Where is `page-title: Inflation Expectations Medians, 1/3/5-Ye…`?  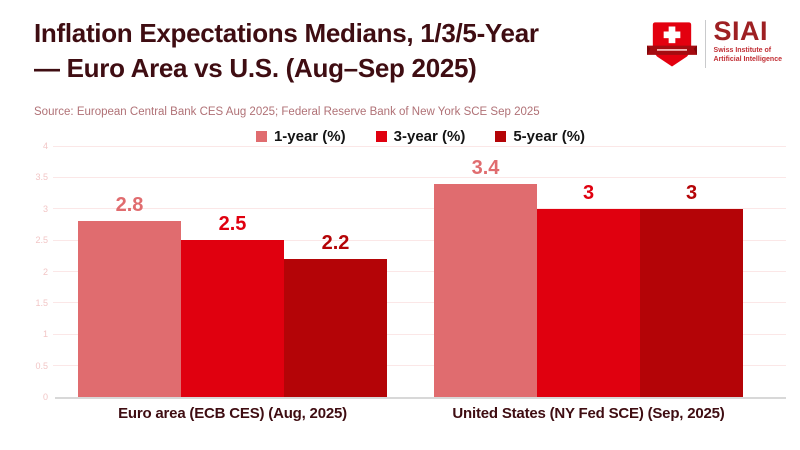
page-title: Inflation Expectations Medians, 1/3/5-Ye… is located at coordinates (286, 51).